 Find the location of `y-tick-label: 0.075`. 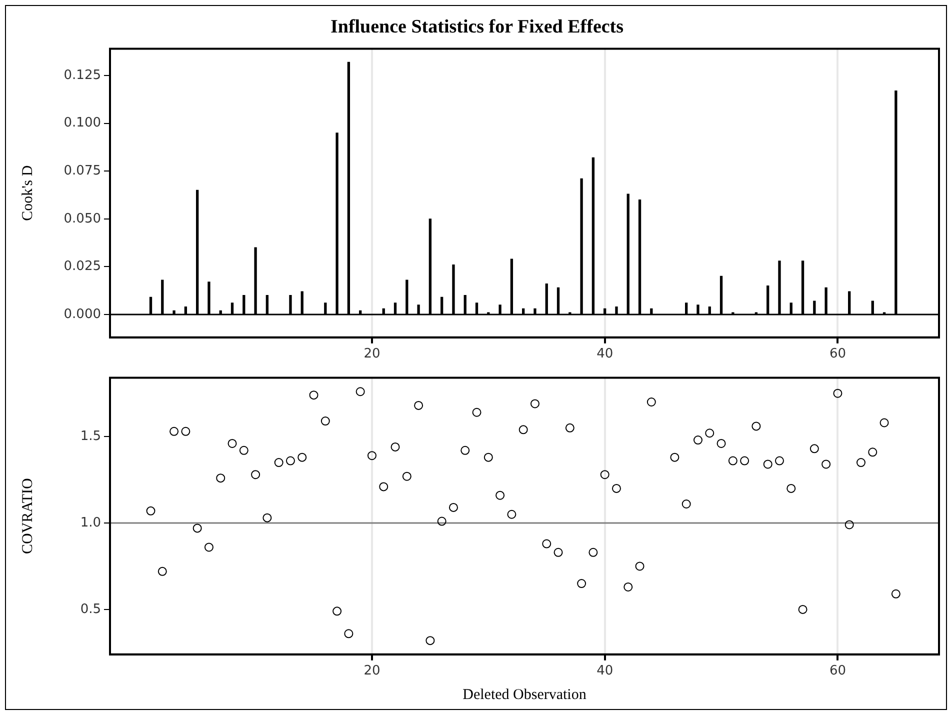

y-tick-label: 0.075 is located at coordinates (82, 170).